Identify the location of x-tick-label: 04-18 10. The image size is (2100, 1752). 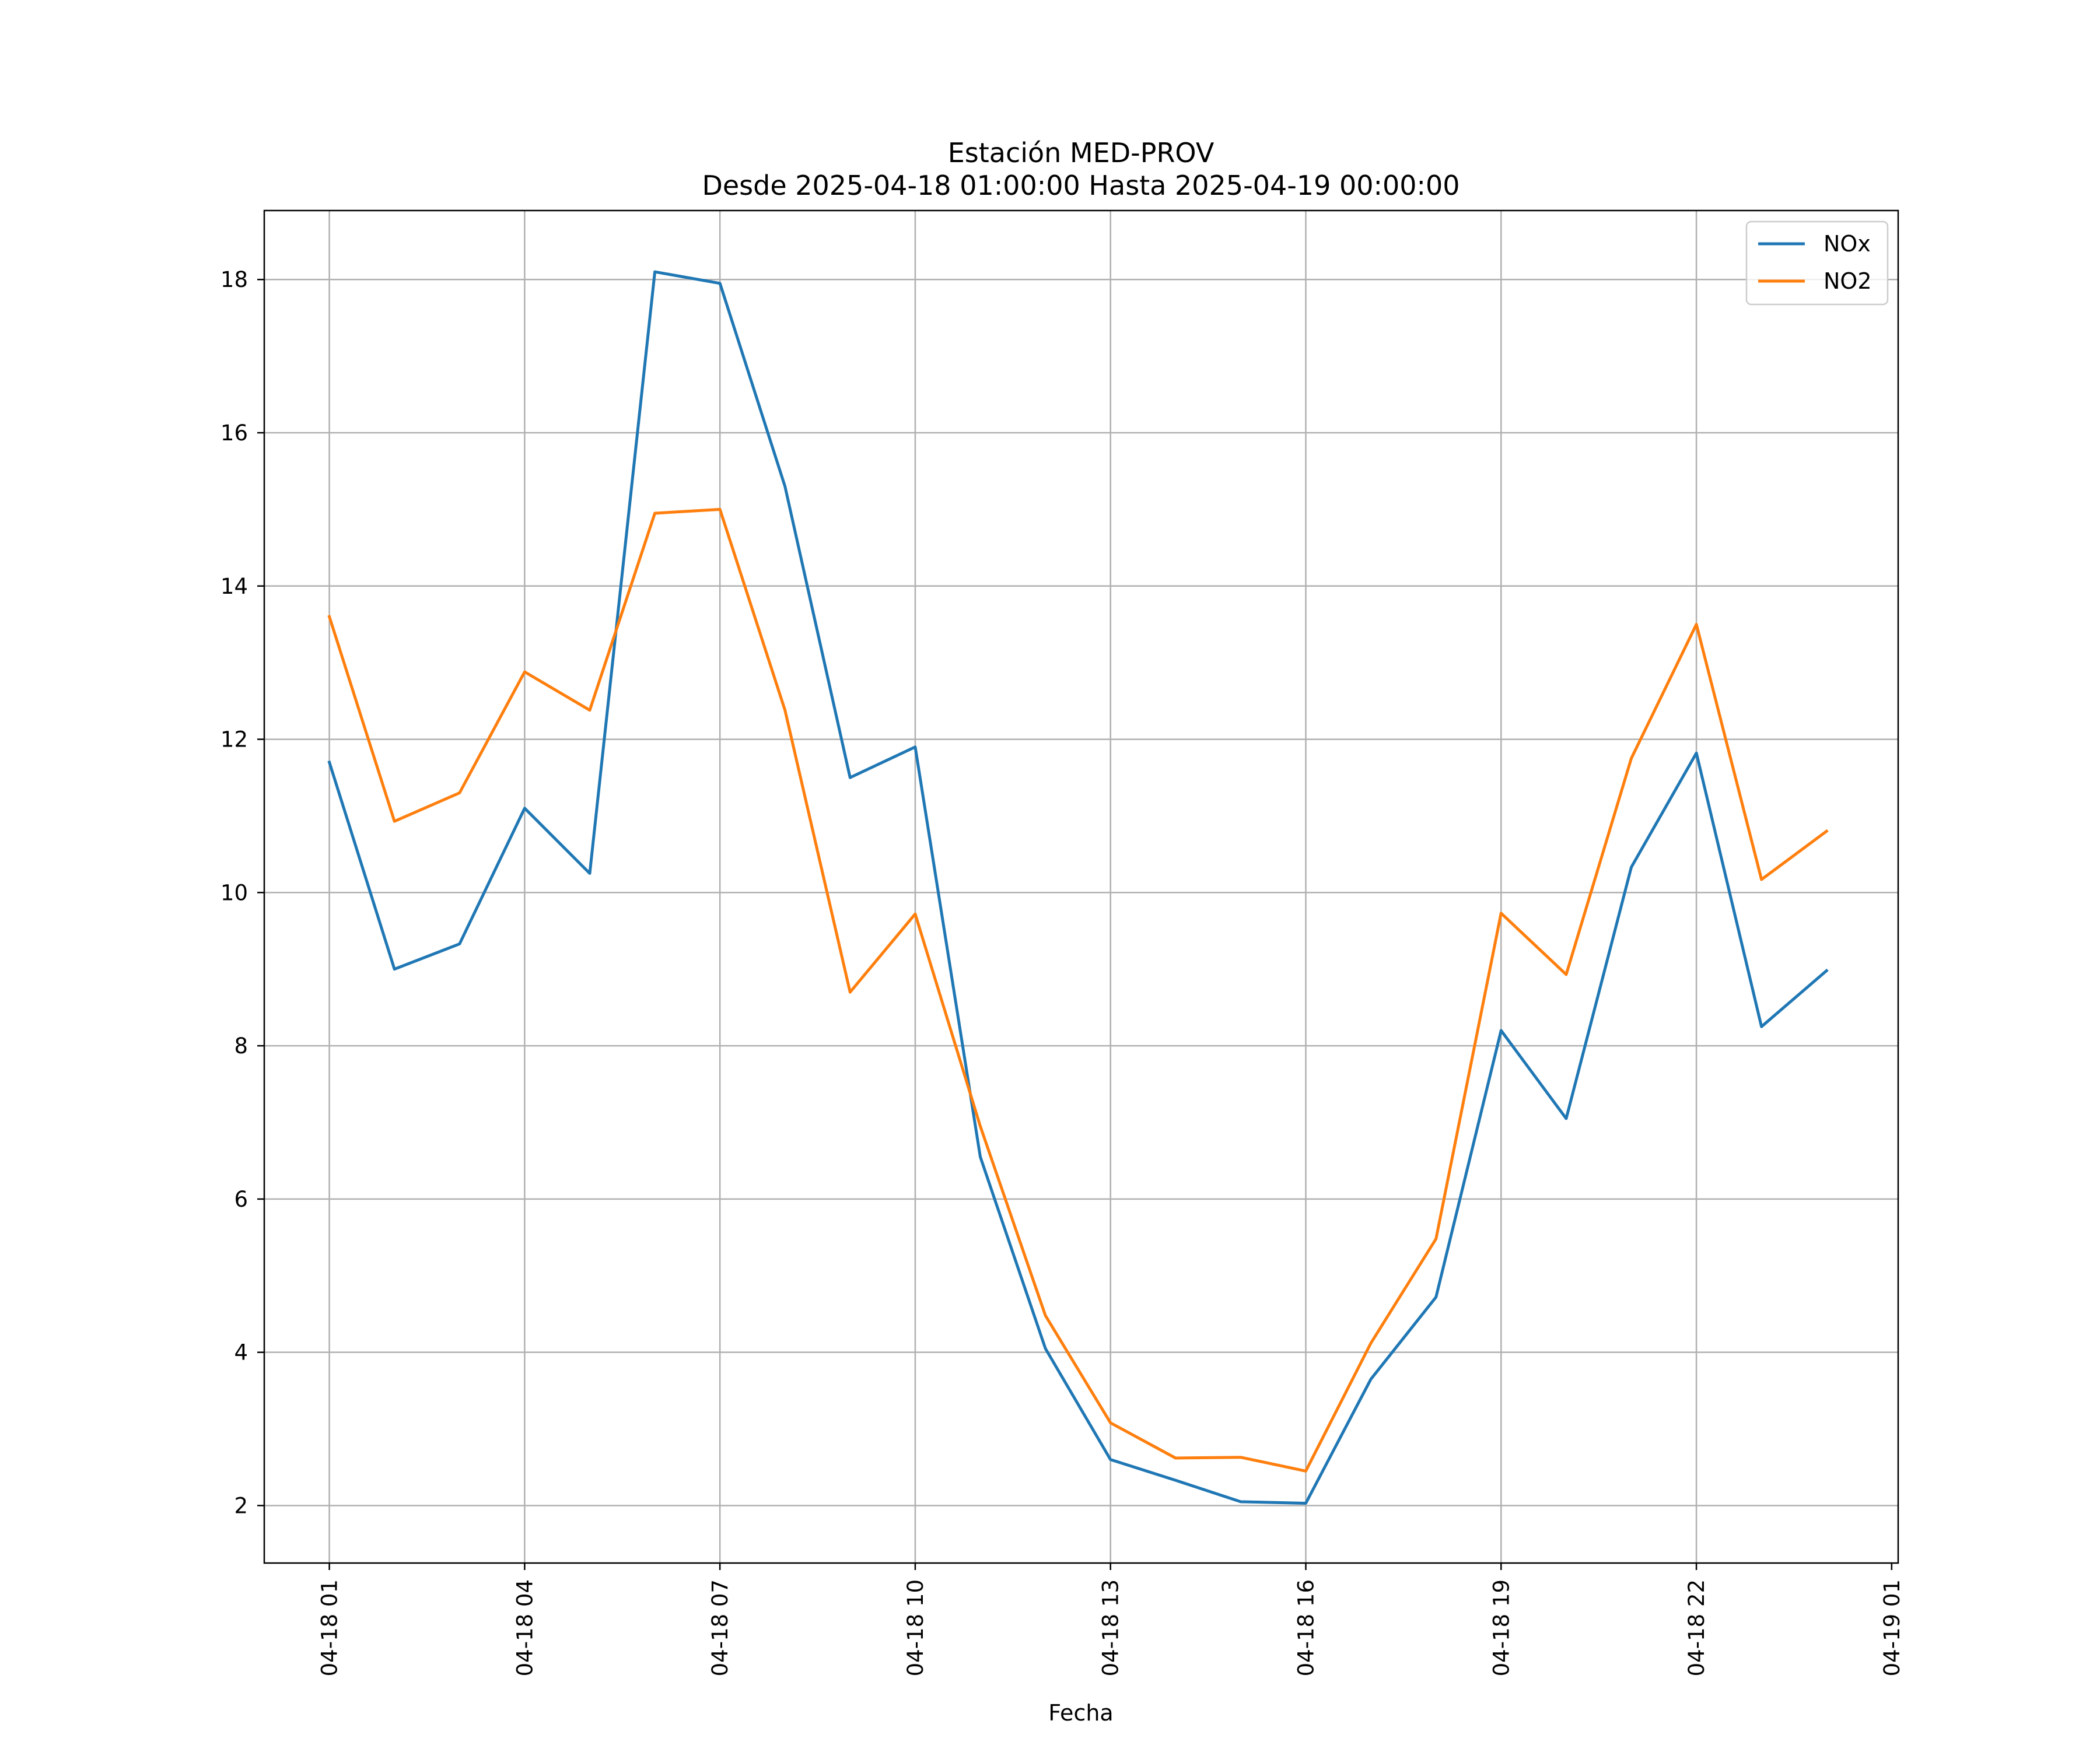
(915, 1627).